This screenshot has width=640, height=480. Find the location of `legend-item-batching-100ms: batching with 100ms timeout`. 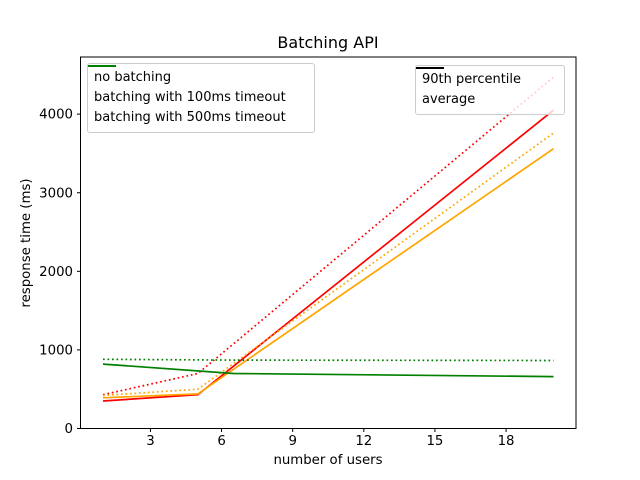

legend-item-batching-100ms: batching with 100ms timeout is located at coordinates (198, 86).